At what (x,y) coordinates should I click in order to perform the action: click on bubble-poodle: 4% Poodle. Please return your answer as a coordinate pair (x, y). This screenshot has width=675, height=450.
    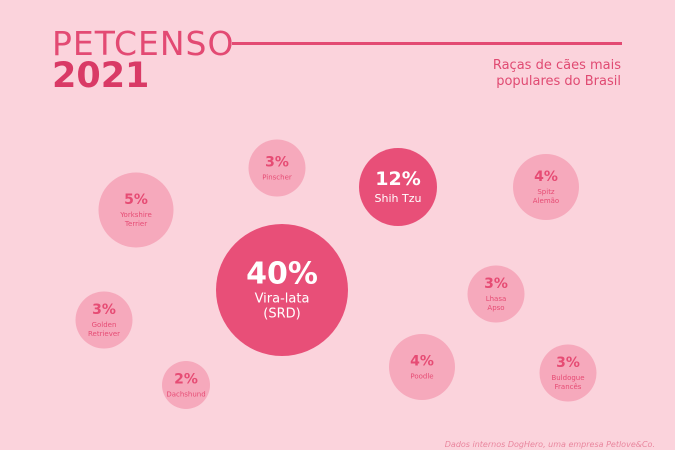
    Looking at the image, I should click on (422, 367).